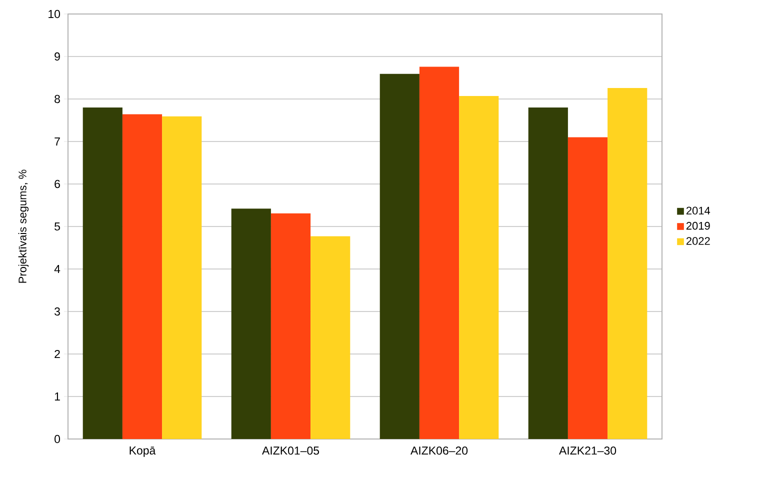  I want to click on y-tick-label: 7, so click(57, 142).